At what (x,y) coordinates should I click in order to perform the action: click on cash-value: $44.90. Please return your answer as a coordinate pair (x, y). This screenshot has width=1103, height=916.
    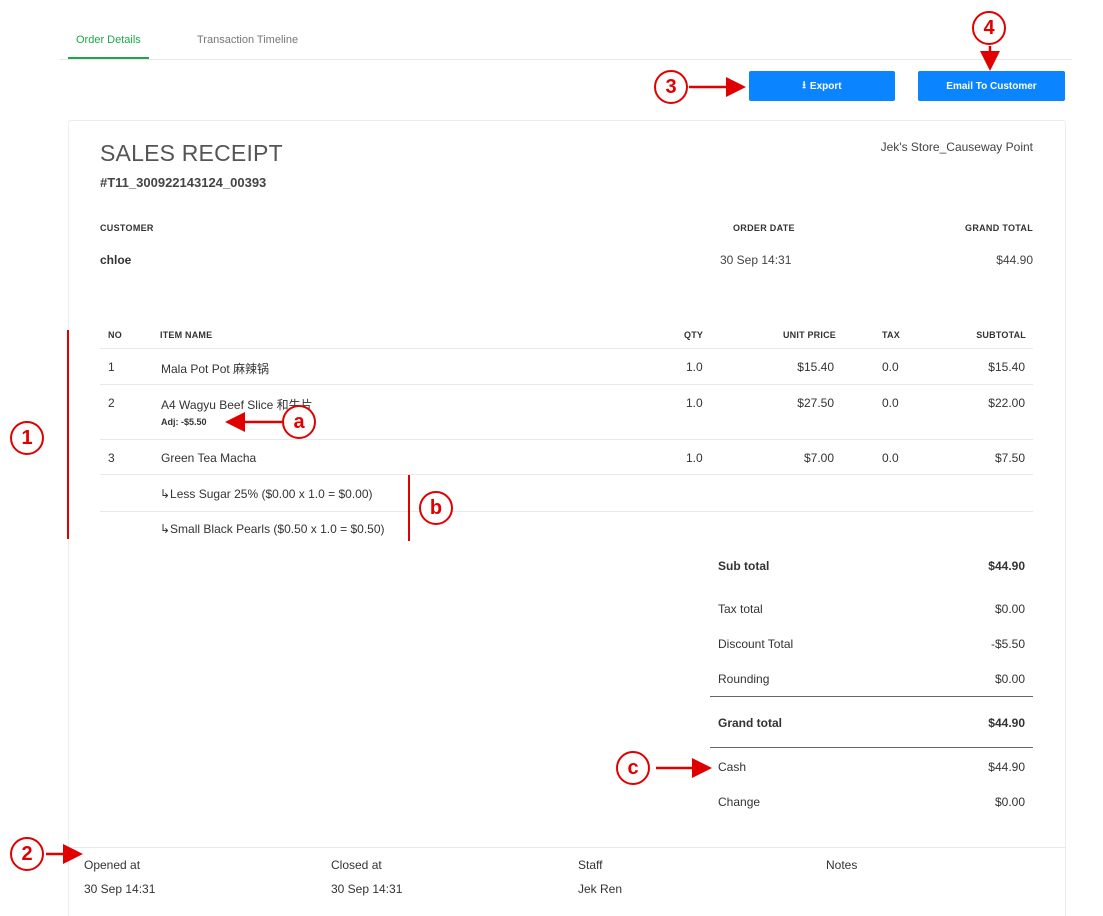
    Looking at the image, I should click on (1006, 767).